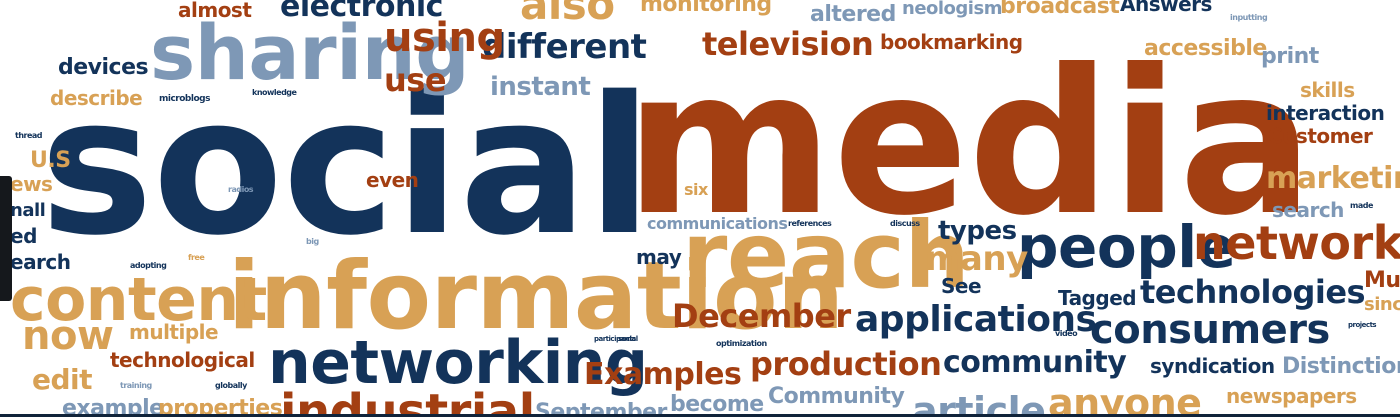  What do you see at coordinates (196, 257) in the screenshot?
I see `word-68: free` at bounding box center [196, 257].